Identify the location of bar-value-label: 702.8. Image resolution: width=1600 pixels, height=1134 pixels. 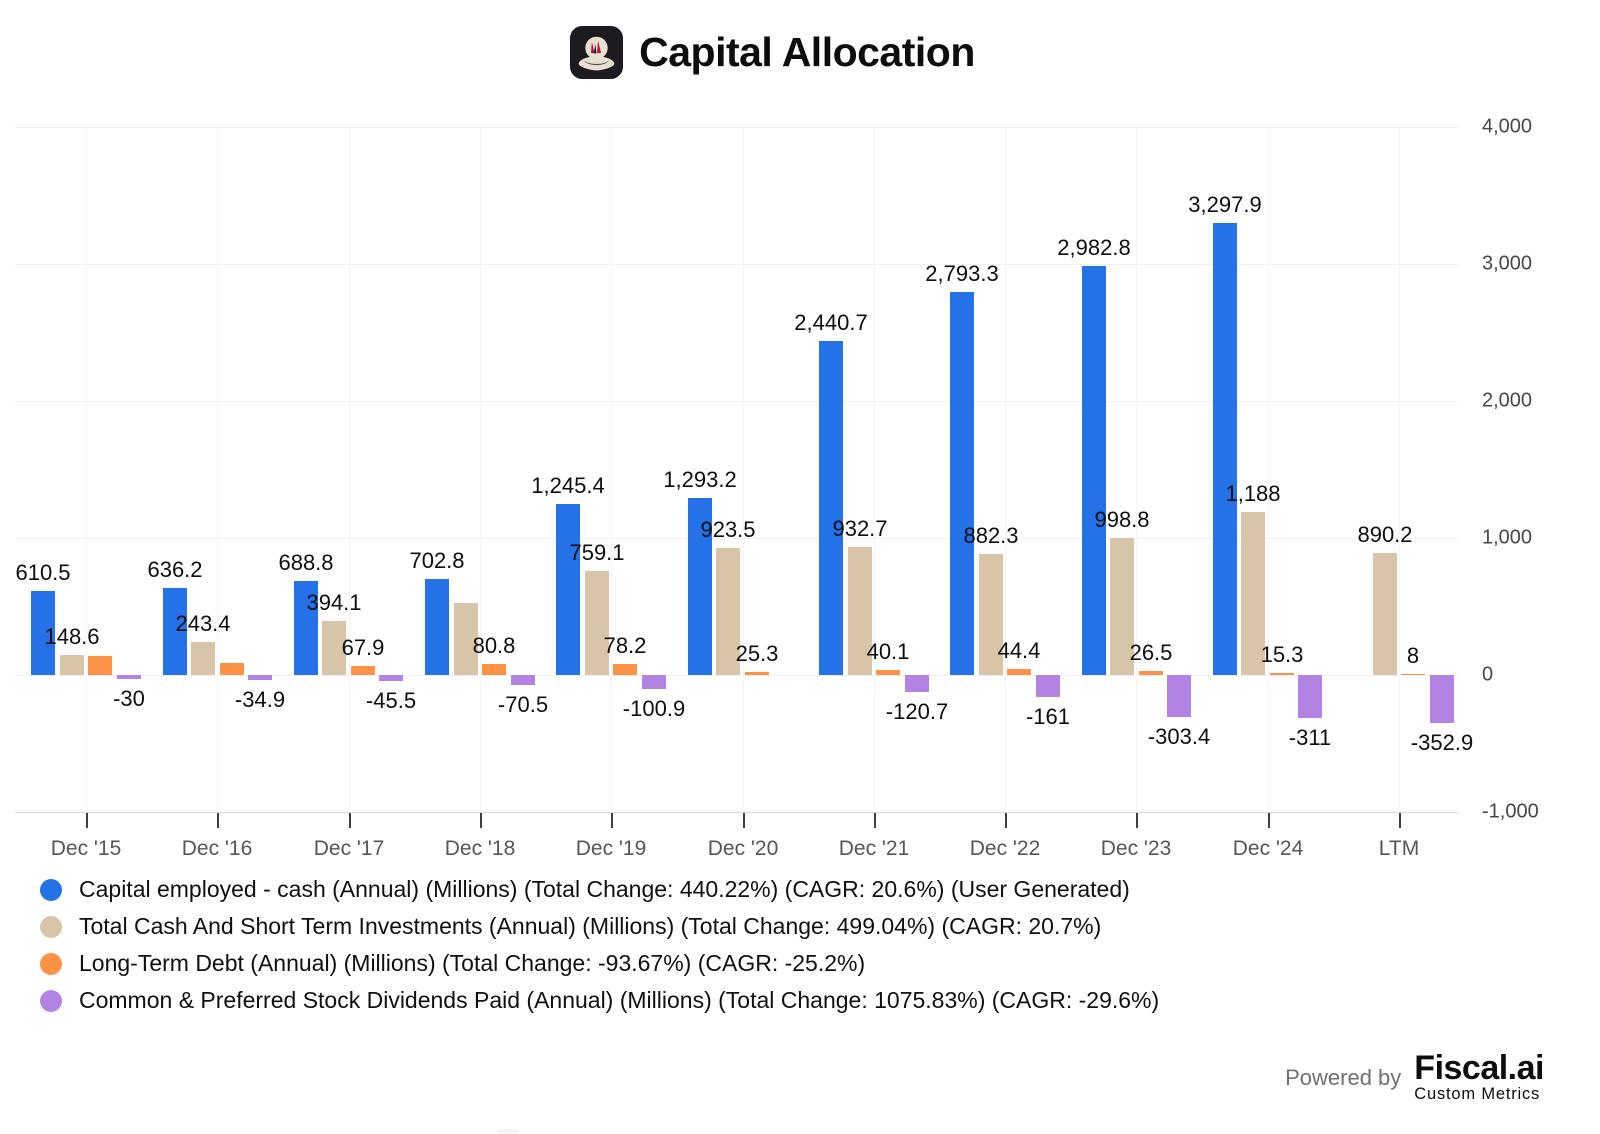
(437, 560).